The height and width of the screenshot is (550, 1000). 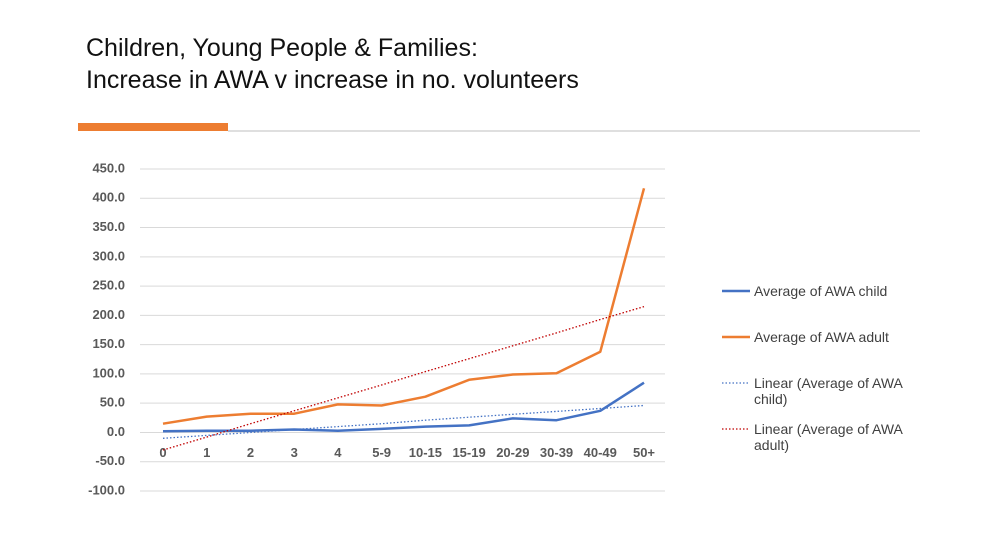 What do you see at coordinates (206, 452) in the screenshot?
I see `x-tick-label: 1` at bounding box center [206, 452].